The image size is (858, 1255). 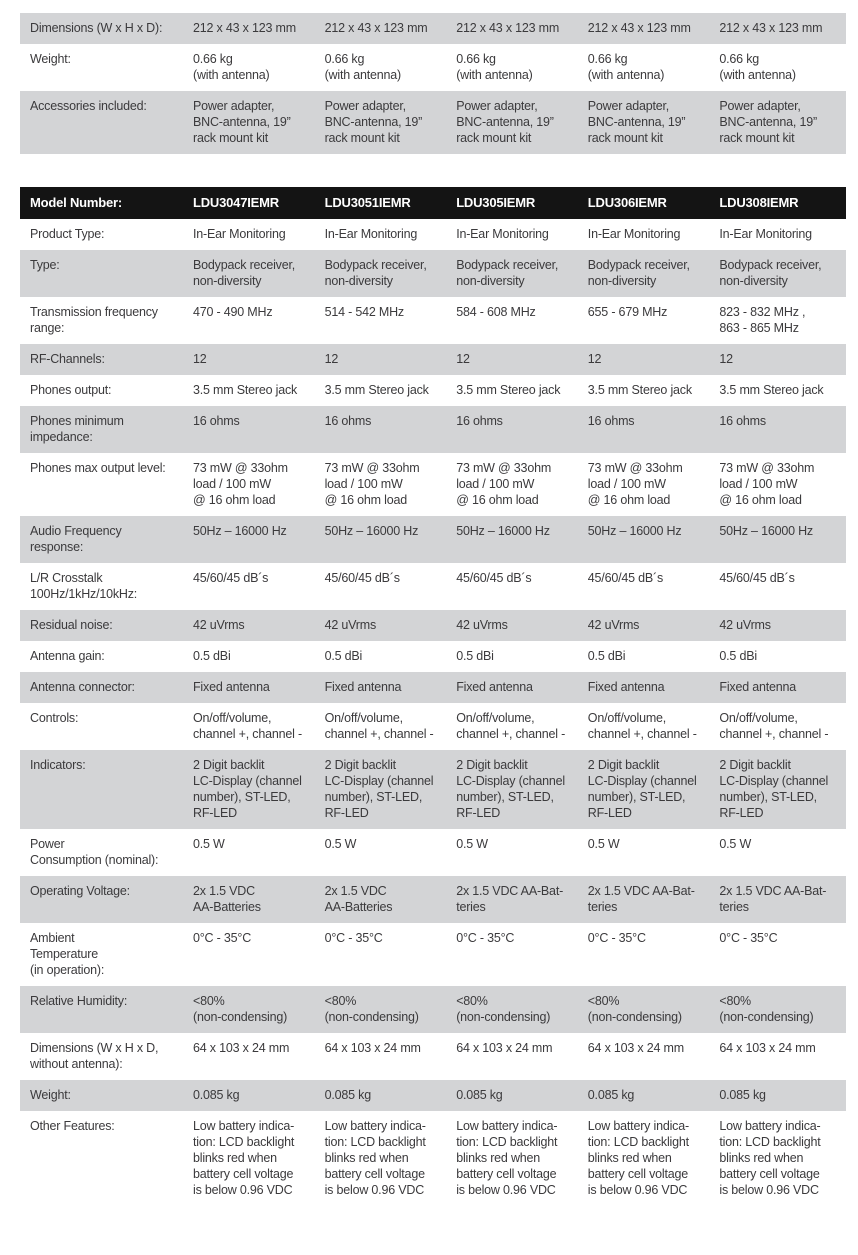 I want to click on spec-label: Product Type:, so click(x=67, y=234).